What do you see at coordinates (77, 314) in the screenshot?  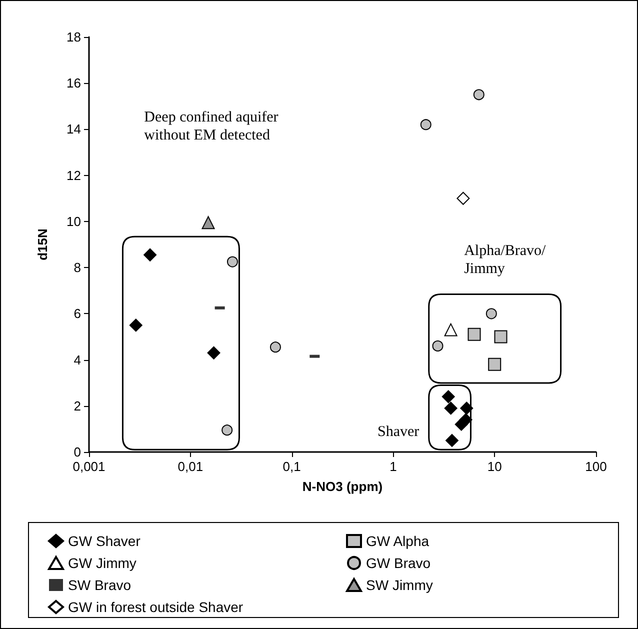 I see `y-tick-label: 6` at bounding box center [77, 314].